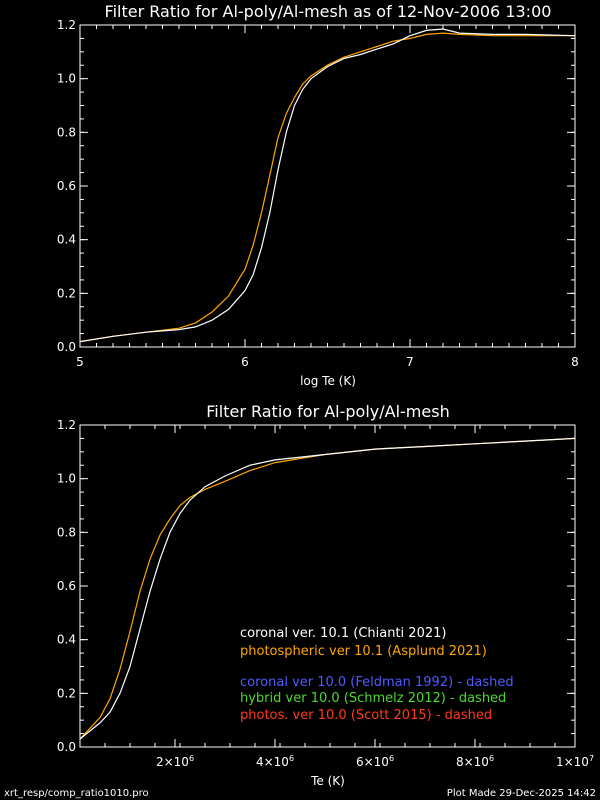  I want to click on legend-entry-hybrid-100: hybrid ver 10.0 (Schmelz 2012) - dashed, so click(373, 698).